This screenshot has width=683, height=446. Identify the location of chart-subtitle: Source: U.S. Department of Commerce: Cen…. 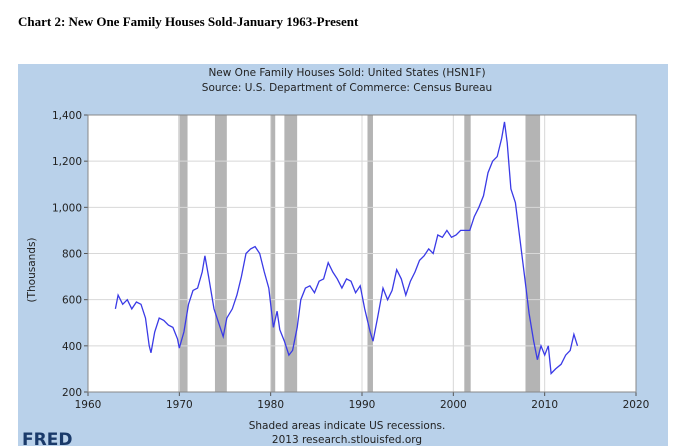
(347, 88).